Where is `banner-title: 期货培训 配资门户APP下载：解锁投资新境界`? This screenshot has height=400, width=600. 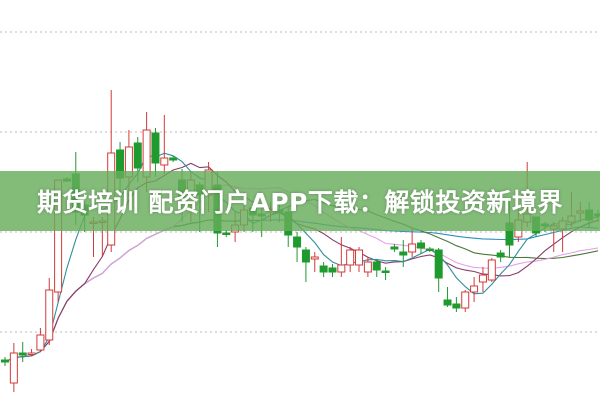
banner-title: 期货培训 配资门户APP下载：解锁投资新境界 is located at coordinates (300, 202).